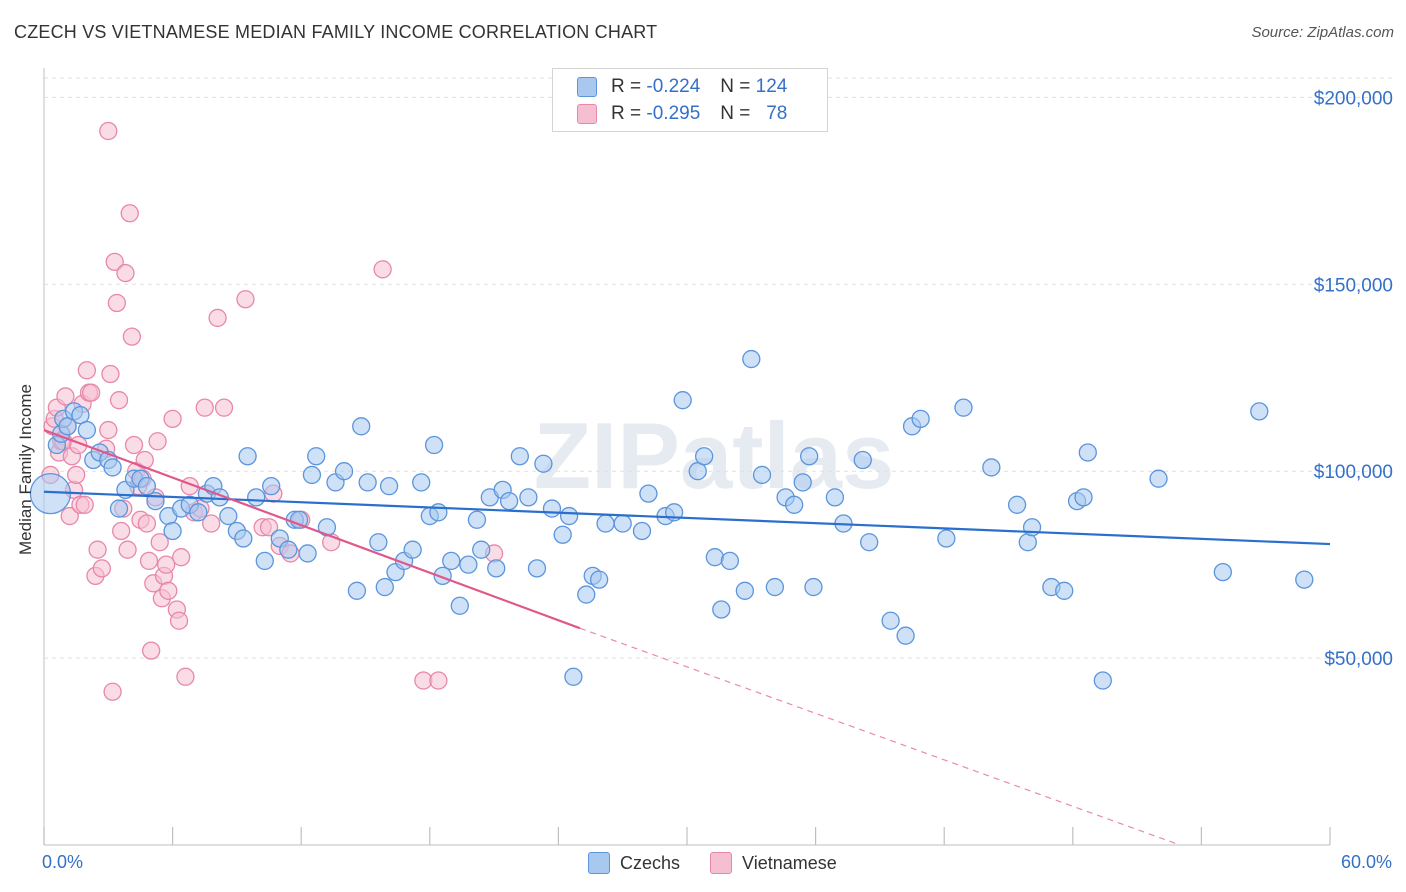  What do you see at coordinates (1358, 659) in the screenshot?
I see `y-tick-label: $50,000` at bounding box center [1358, 659].